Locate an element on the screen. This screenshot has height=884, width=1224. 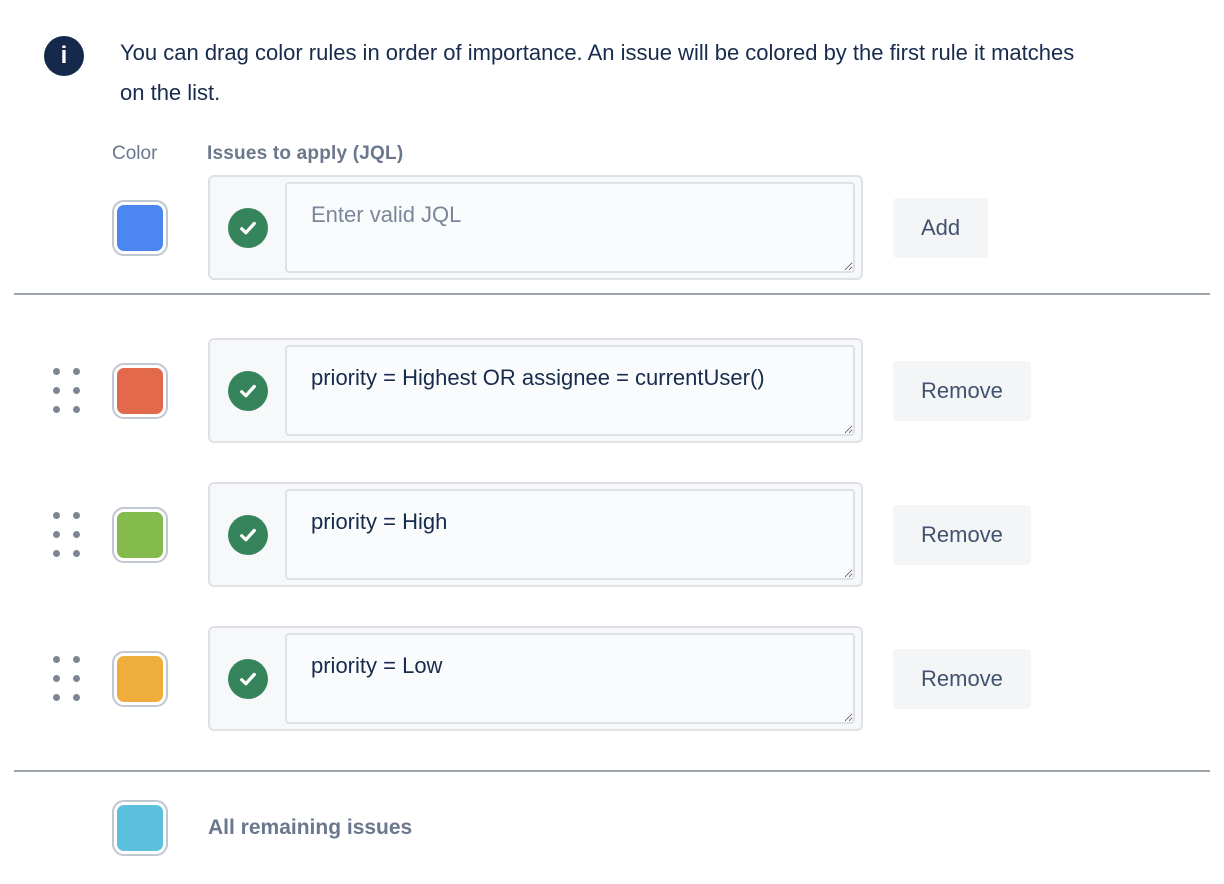
jql-field-group: priority = High is located at coordinates (535, 534).